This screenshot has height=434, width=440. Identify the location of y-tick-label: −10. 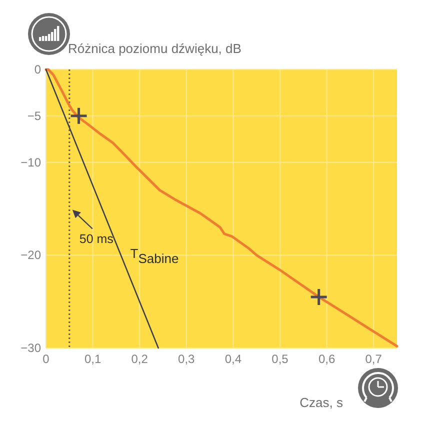
(31, 162).